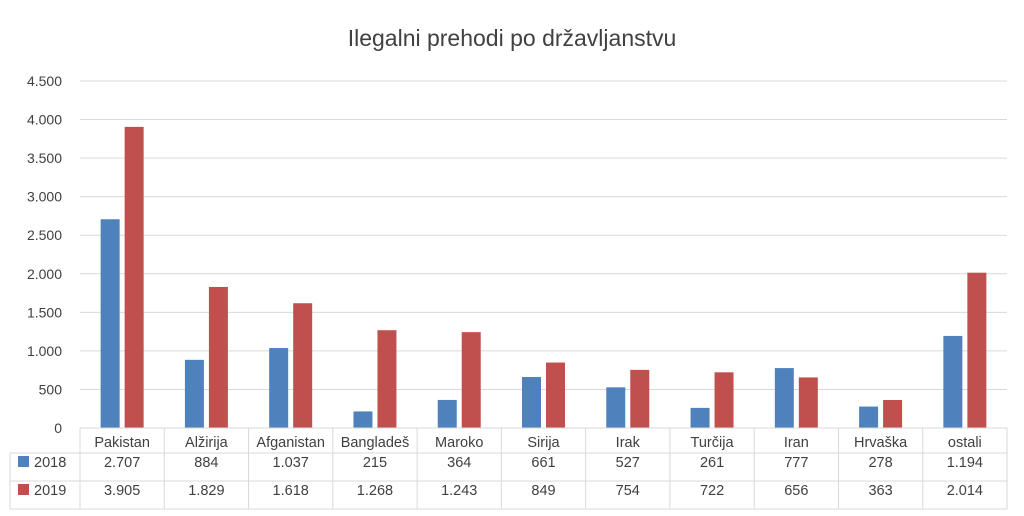 This screenshot has width=1024, height=516. I want to click on data-table-cell: 1.194, so click(965, 463).